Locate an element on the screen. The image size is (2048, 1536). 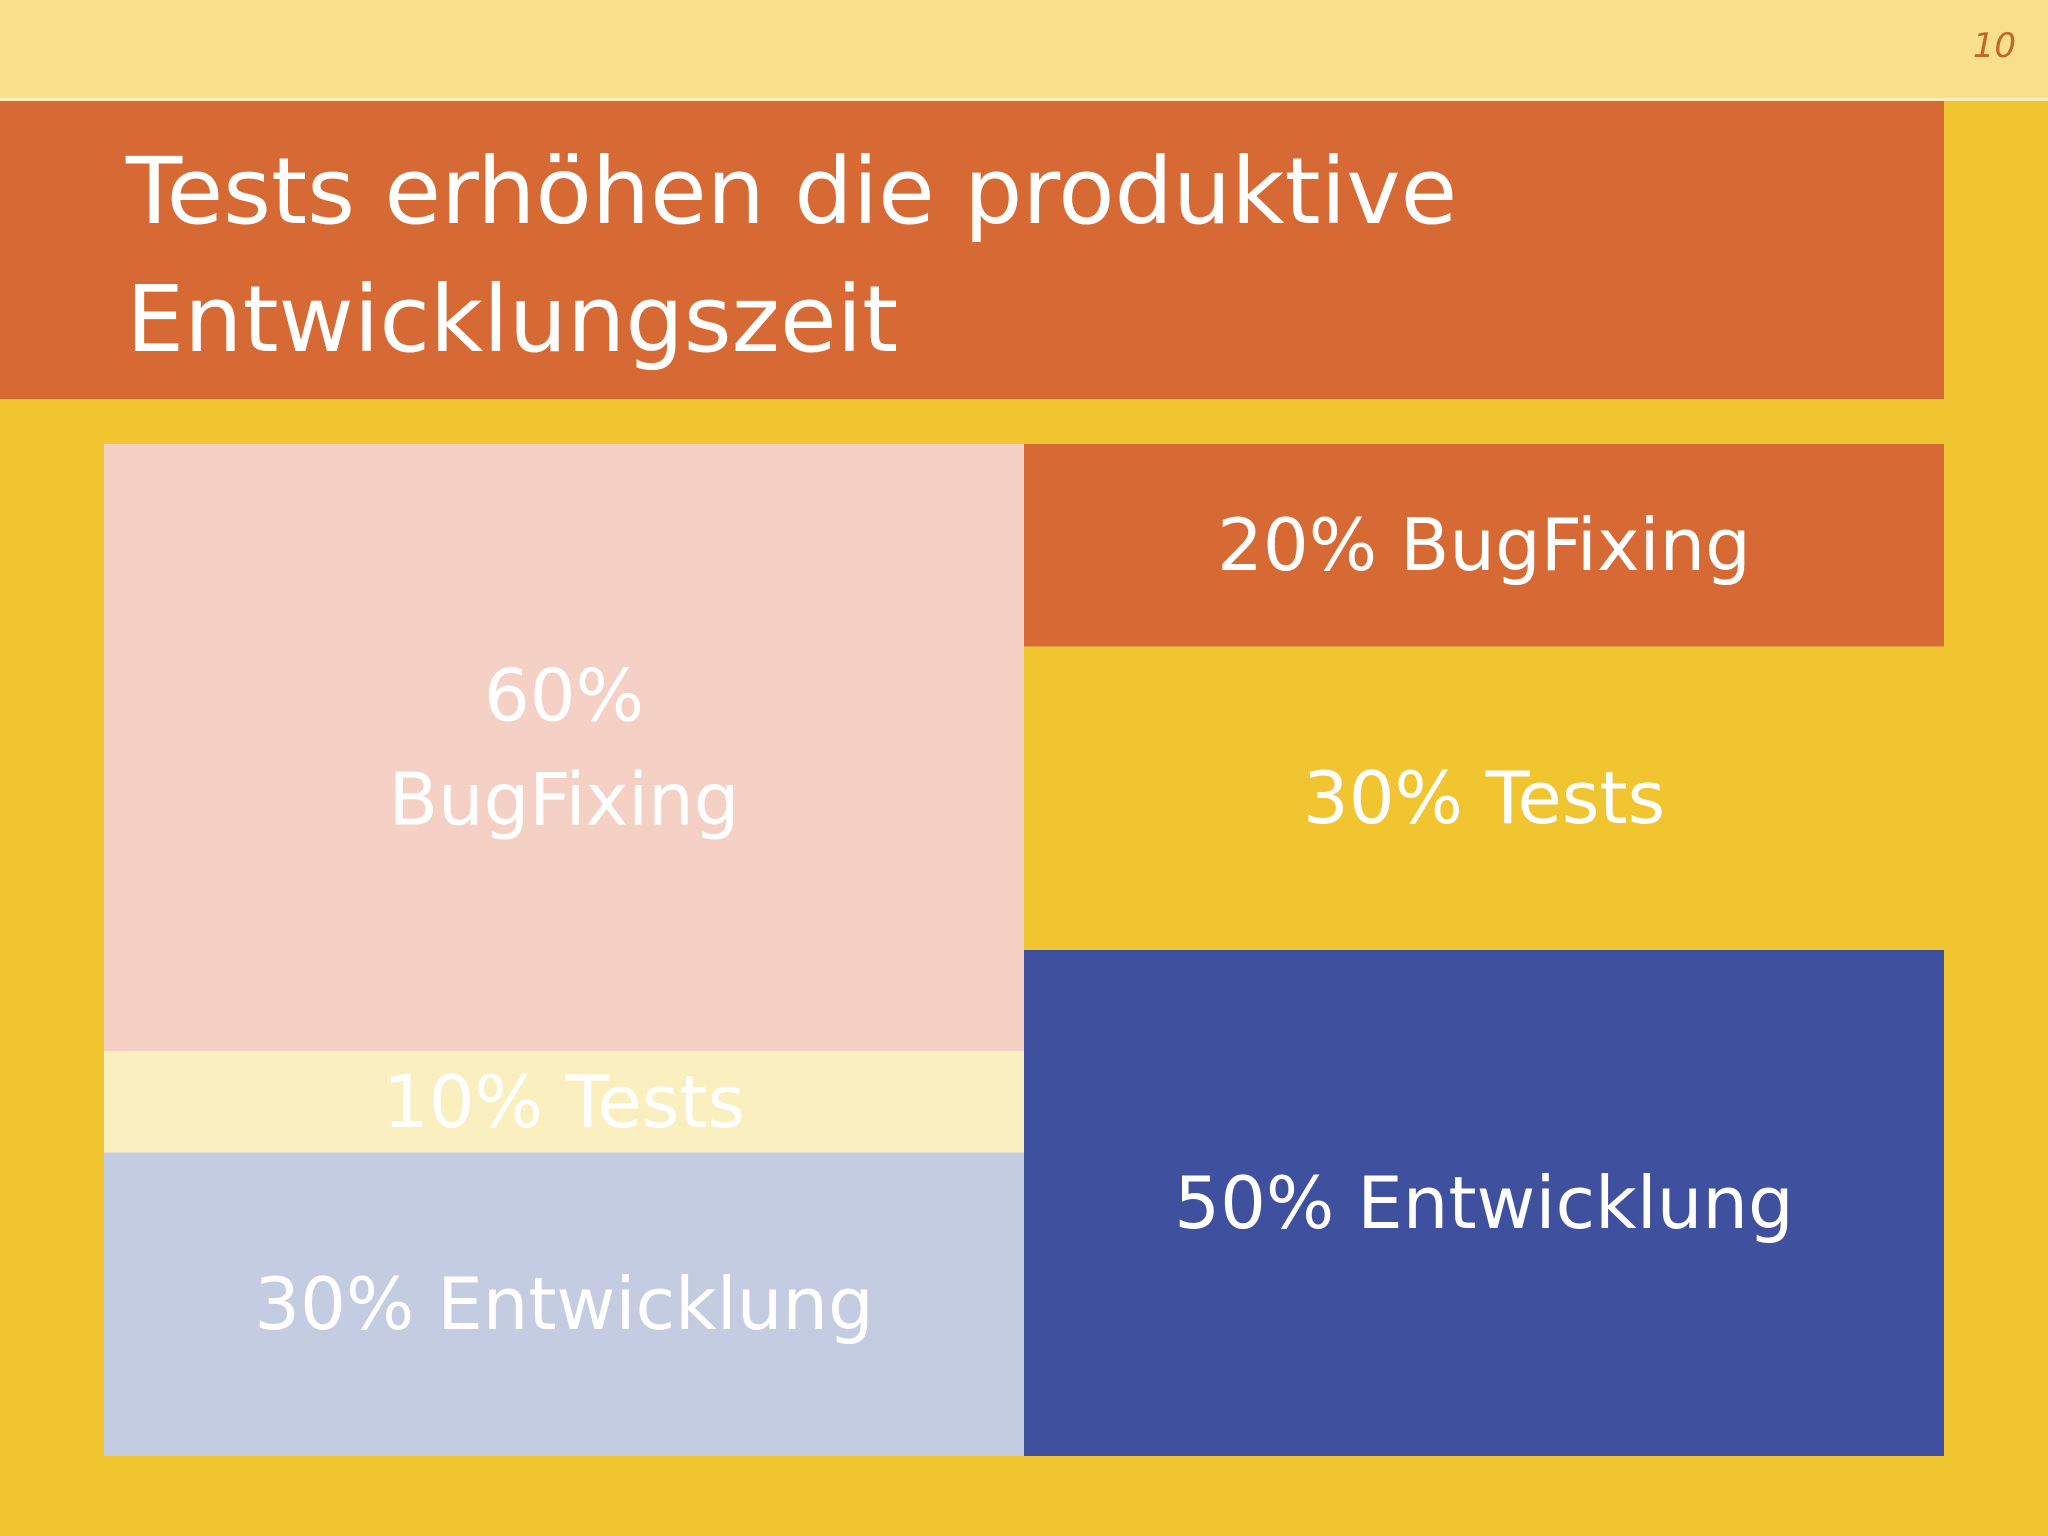
header-band: 10 is located at coordinates (1024, 50).